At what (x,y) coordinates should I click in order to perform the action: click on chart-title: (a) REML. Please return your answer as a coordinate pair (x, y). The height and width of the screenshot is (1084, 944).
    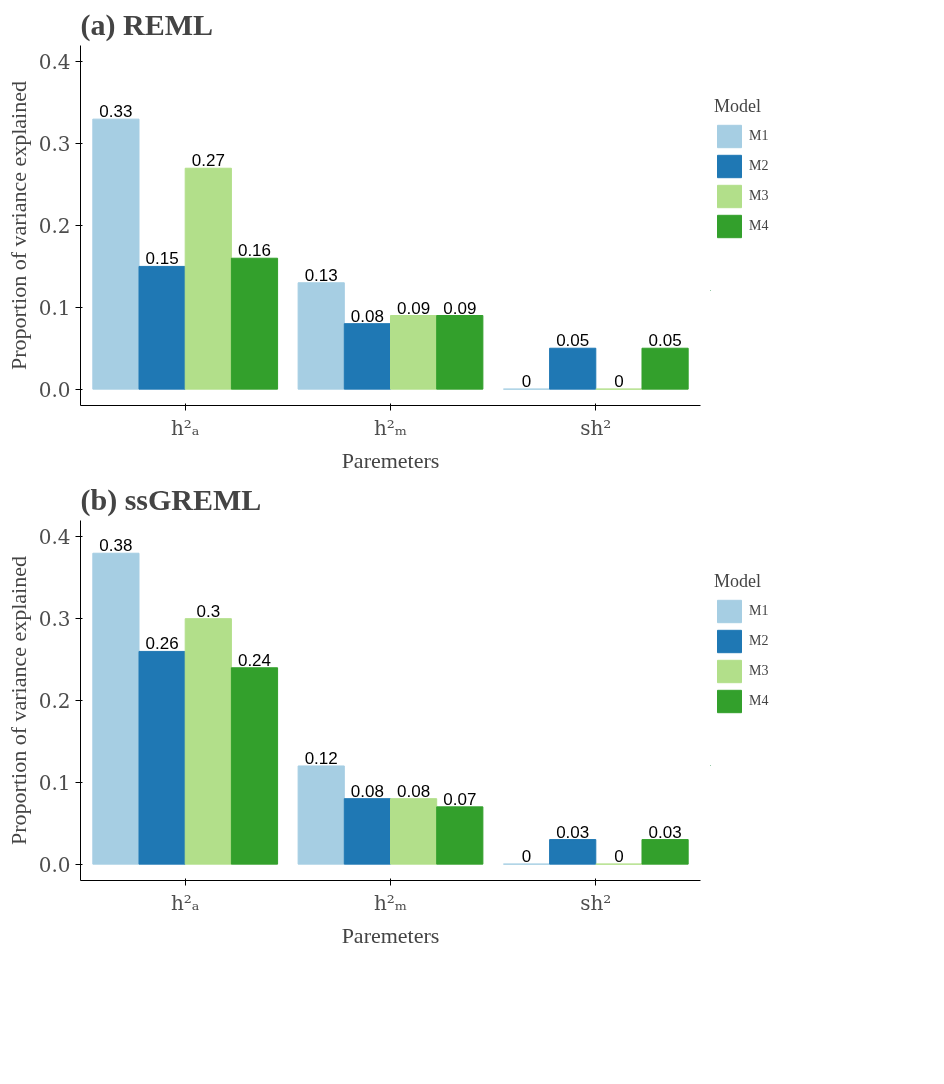
    Looking at the image, I should click on (146, 24).